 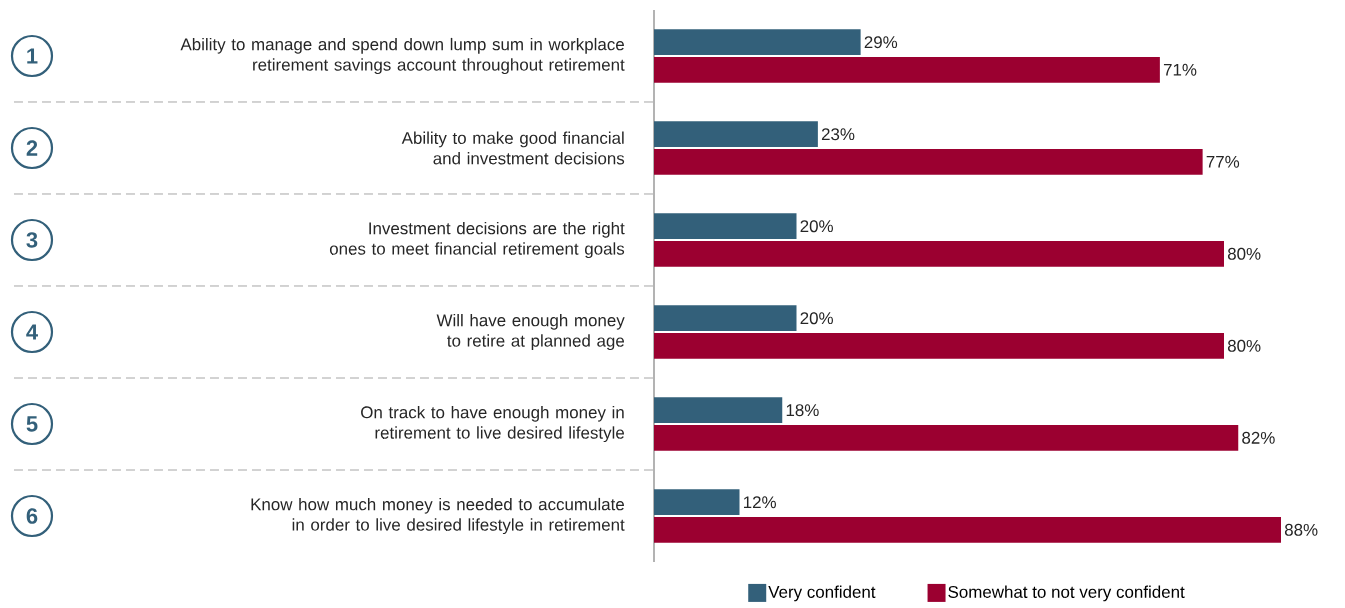 What do you see at coordinates (1301, 529) in the screenshot?
I see `data-label: 88%` at bounding box center [1301, 529].